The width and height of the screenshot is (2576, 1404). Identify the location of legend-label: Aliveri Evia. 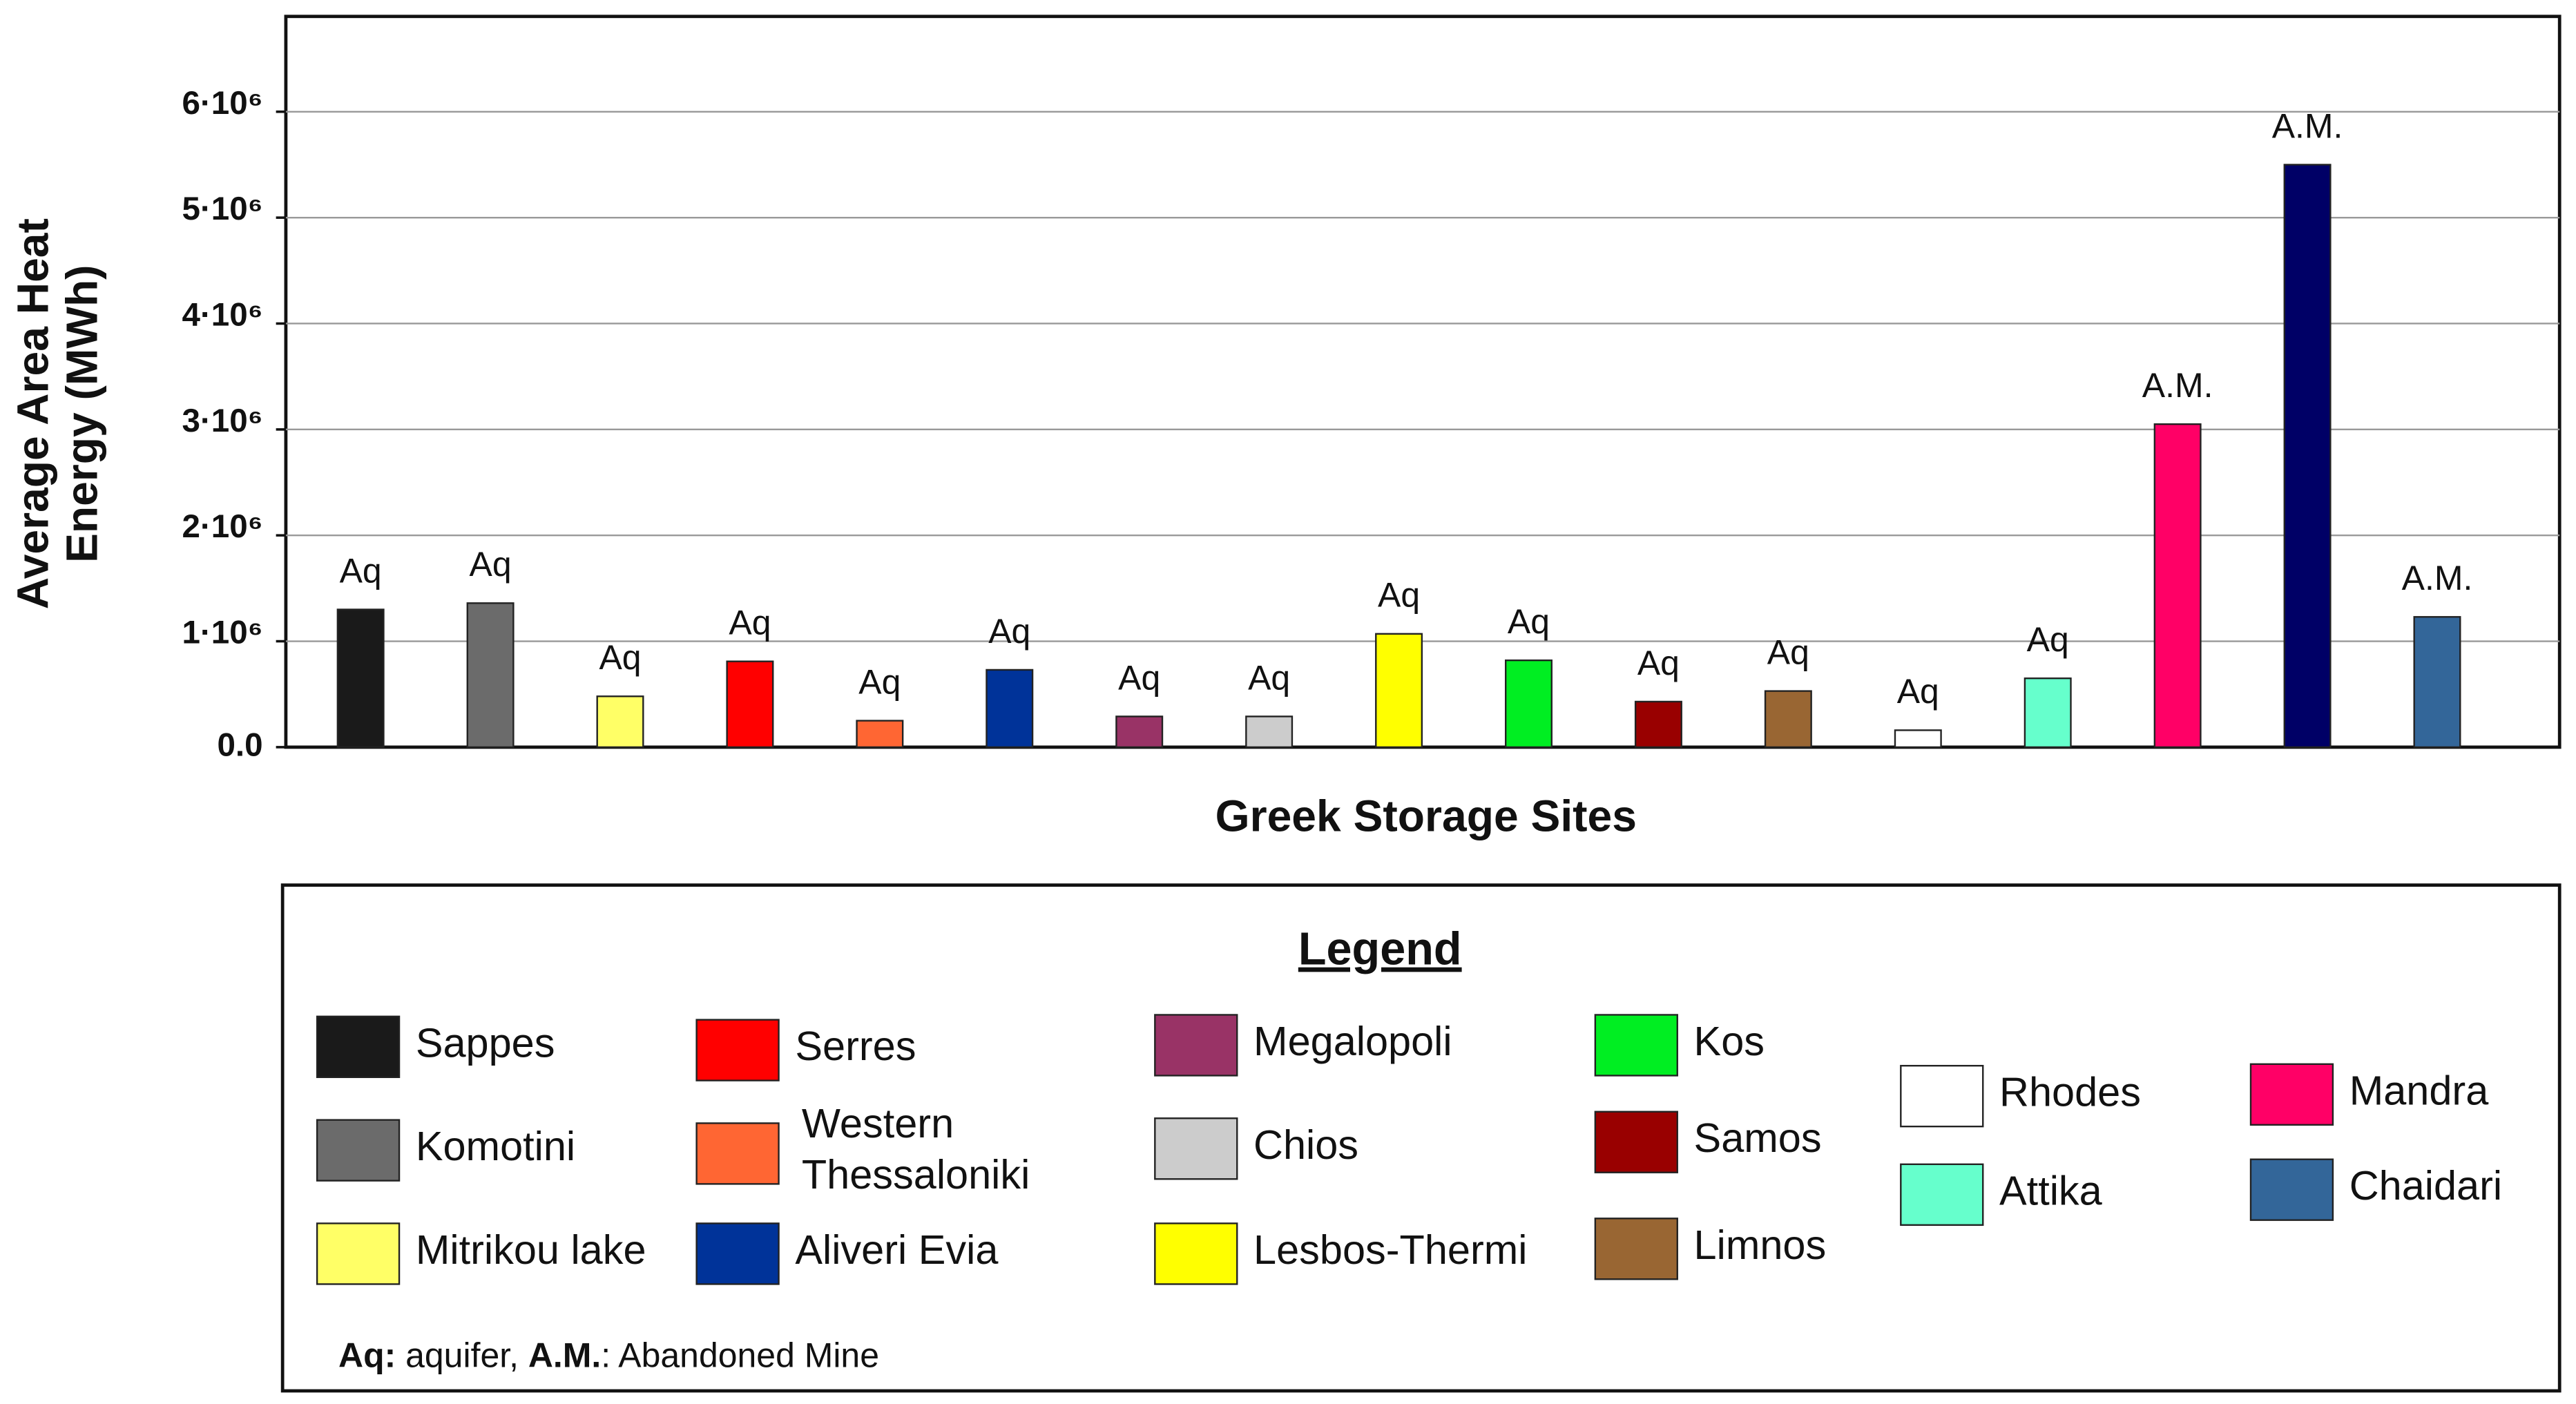
(897, 1250).